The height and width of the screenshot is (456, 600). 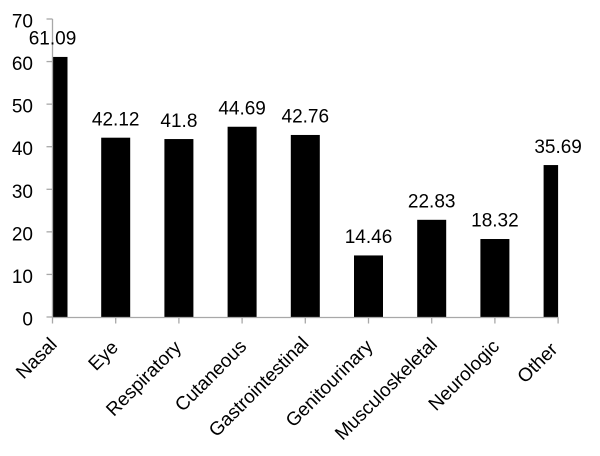 I want to click on svg-text: 18.32, so click(x=495, y=221).